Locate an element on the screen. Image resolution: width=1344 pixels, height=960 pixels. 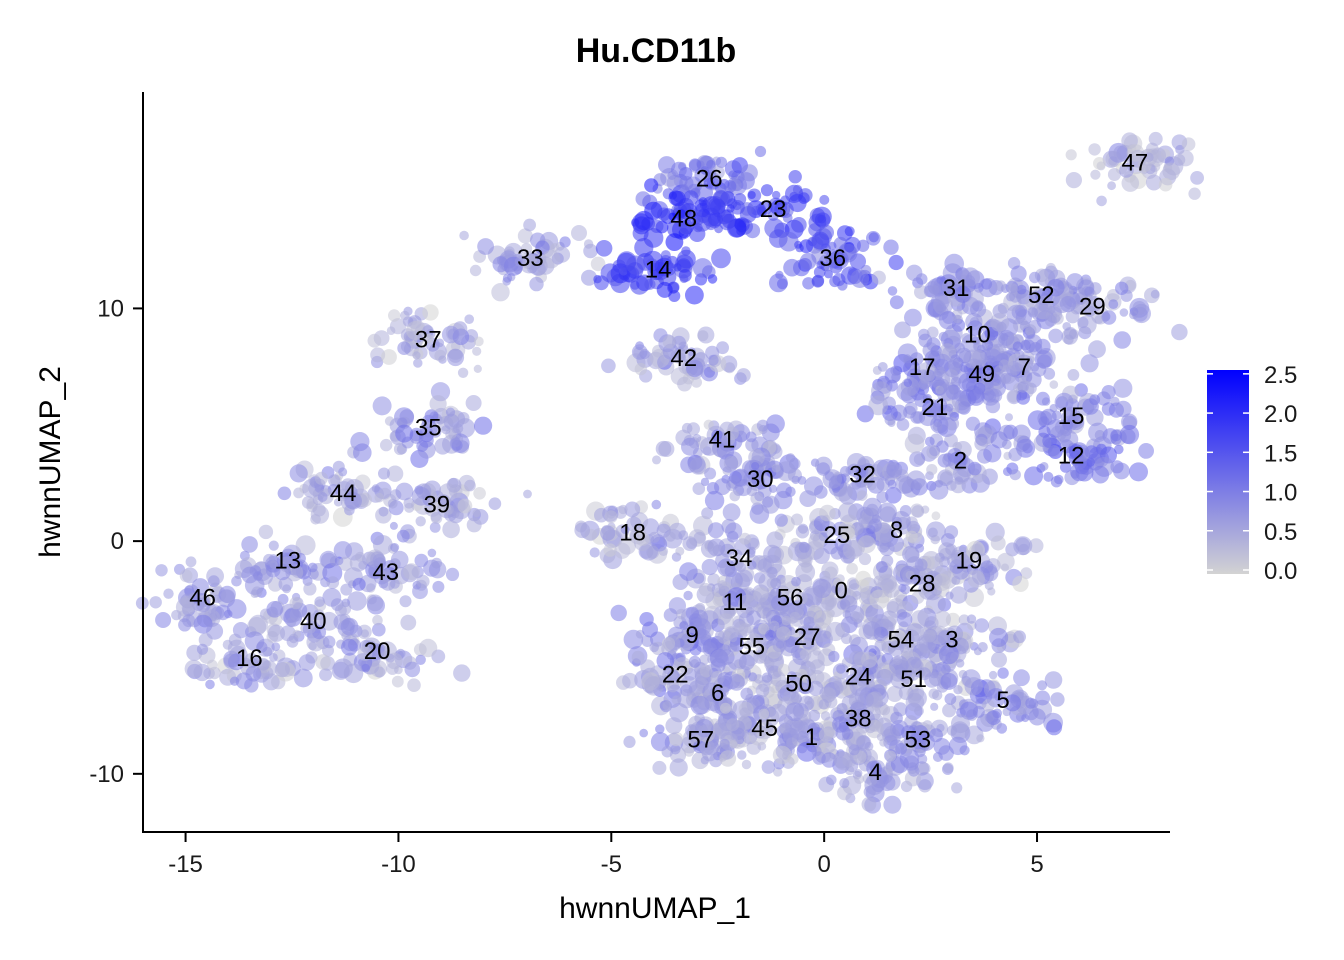
x-tick-label: 5 is located at coordinates (1036, 864).